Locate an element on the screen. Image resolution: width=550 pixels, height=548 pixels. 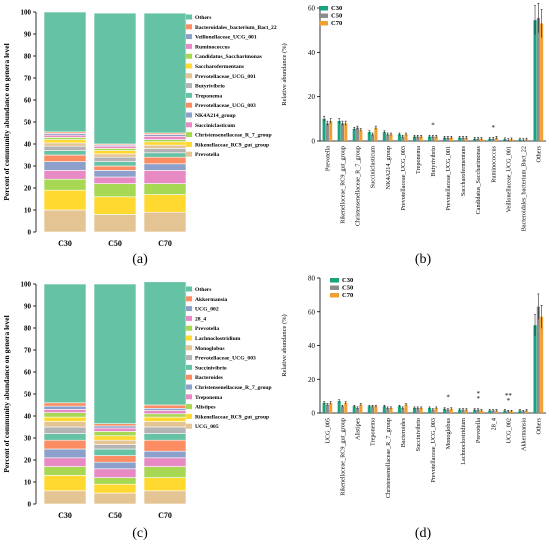
x-tick-label: Prevotellaceae_UCG_003 is located at coordinates (433, 450).